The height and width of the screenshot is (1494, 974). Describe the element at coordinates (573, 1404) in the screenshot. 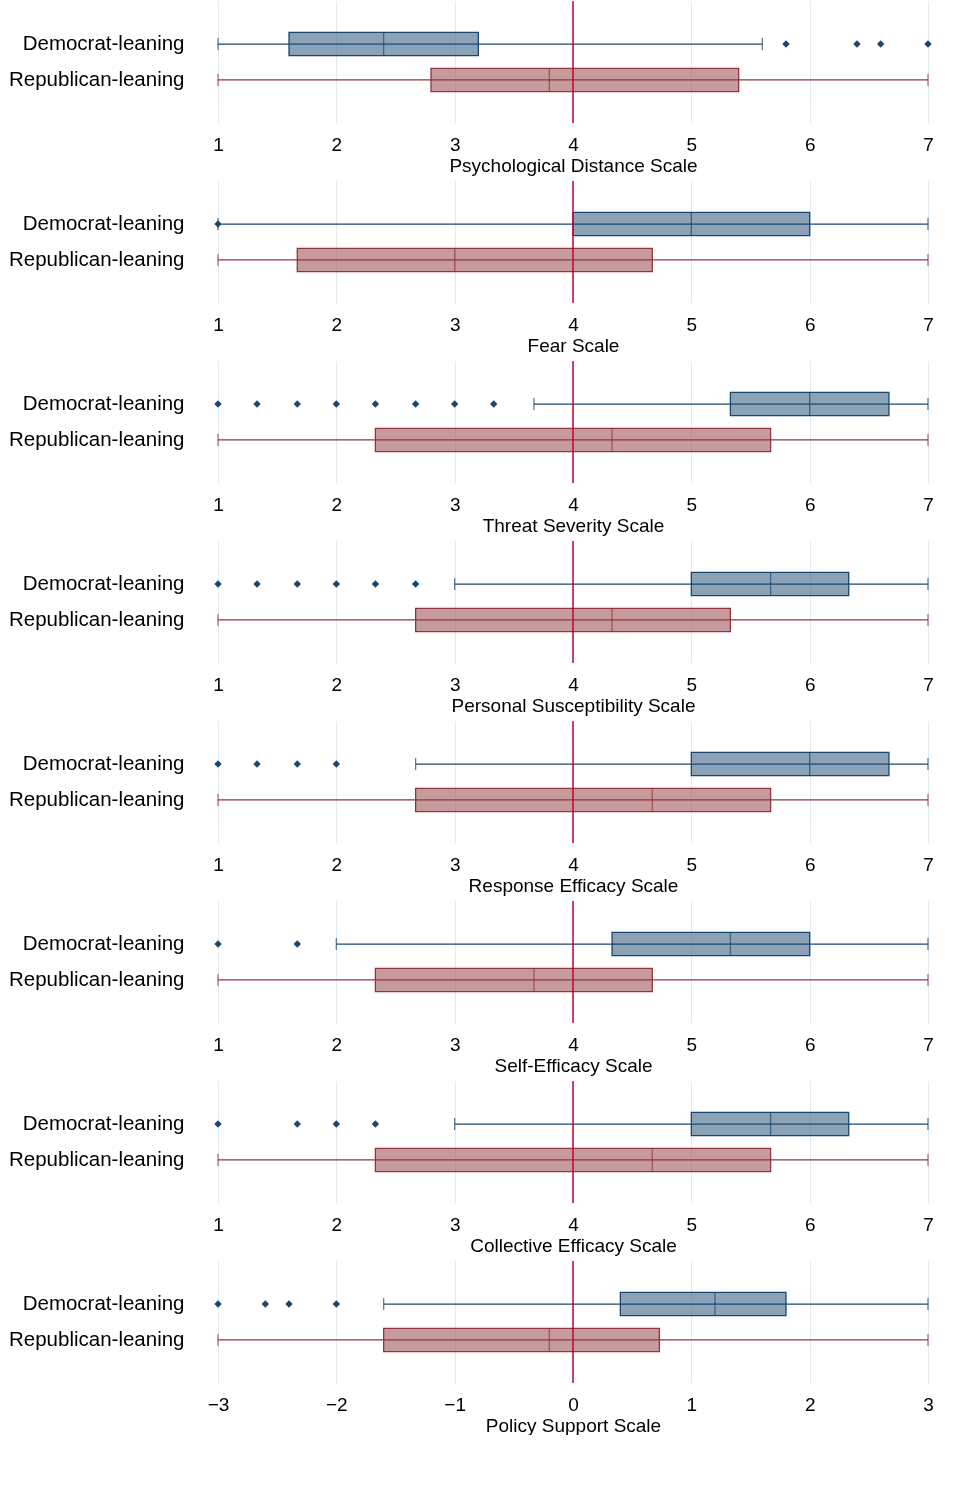

I see `x-tick-label: 0` at that location.